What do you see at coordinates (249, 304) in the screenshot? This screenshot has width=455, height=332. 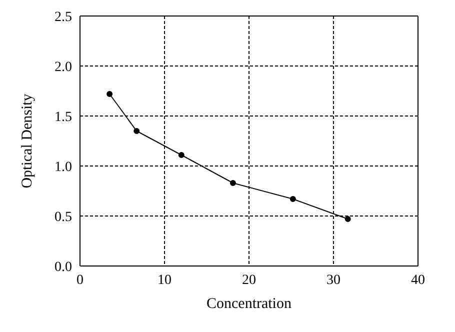 I see `x-axis-title: Concentration` at bounding box center [249, 304].